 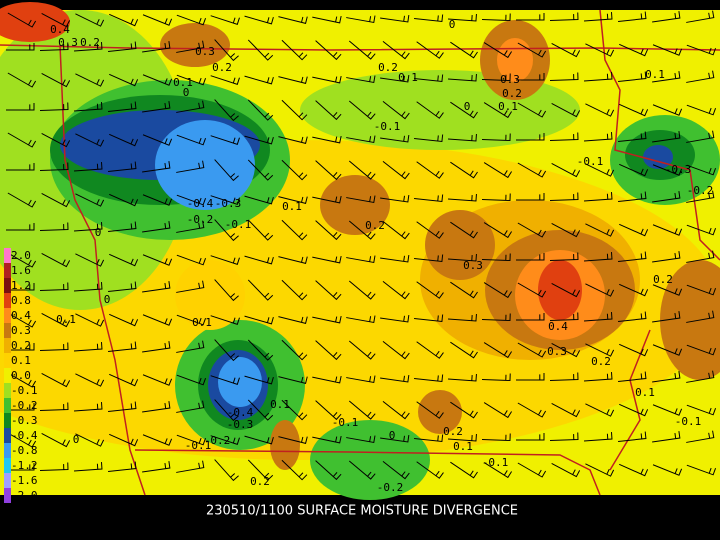 I want to click on legend-label: -0.3, so click(x=24, y=420).